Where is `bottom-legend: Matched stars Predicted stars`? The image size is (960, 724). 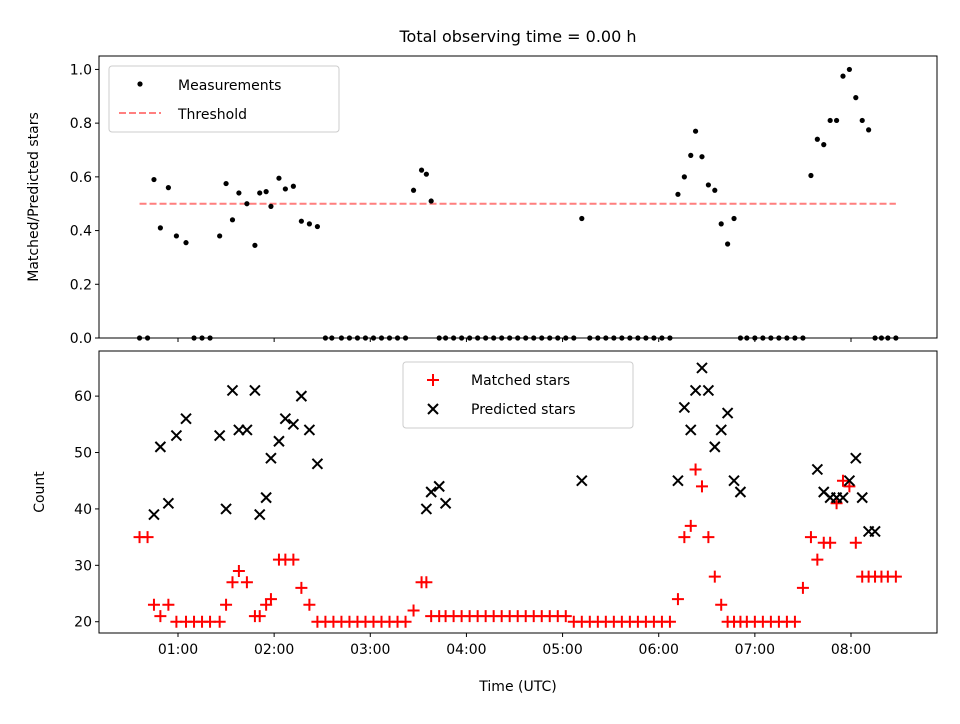 bottom-legend: Matched stars Predicted stars is located at coordinates (518, 395).